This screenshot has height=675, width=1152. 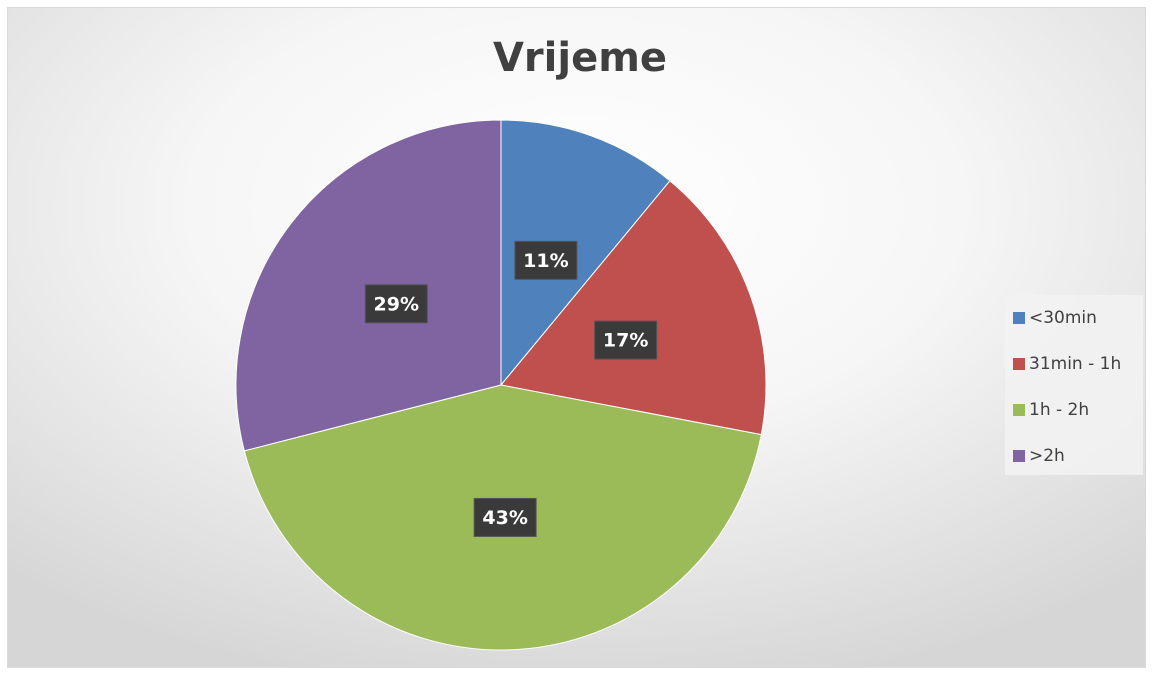 What do you see at coordinates (1063, 318) in the screenshot?
I see `legend-label: <30min` at bounding box center [1063, 318].